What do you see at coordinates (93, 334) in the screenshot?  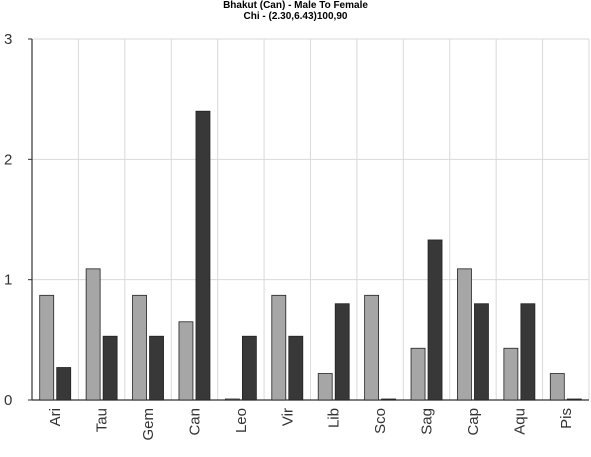 I see `bar-tau-s1` at bounding box center [93, 334].